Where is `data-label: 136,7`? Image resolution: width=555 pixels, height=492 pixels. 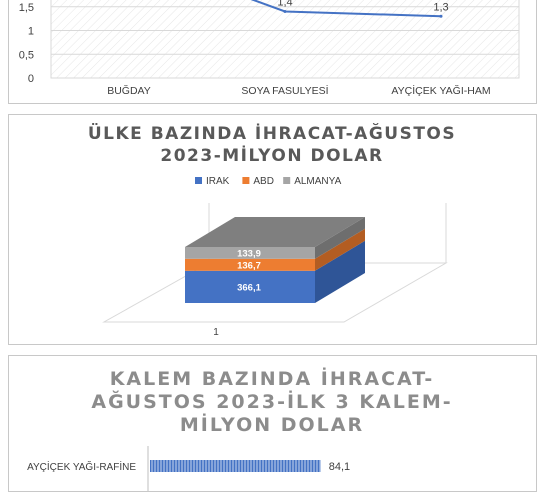 data-label: 136,7 is located at coordinates (249, 265).